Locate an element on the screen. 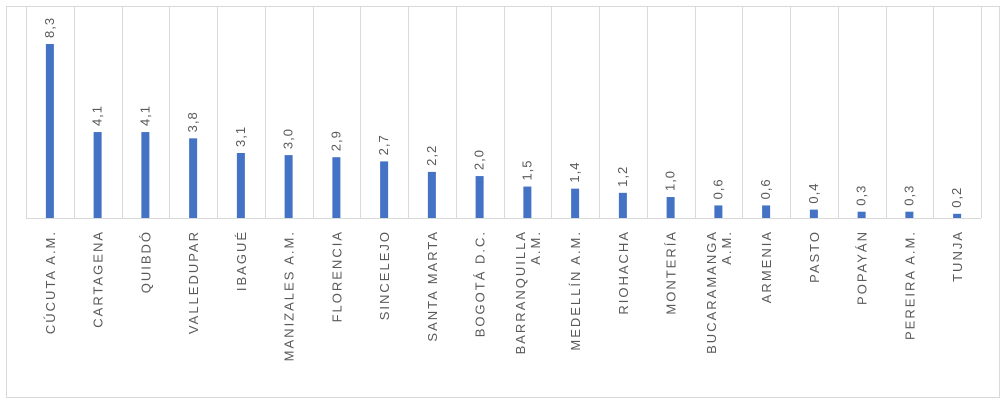 The width and height of the screenshot is (1008, 406). value-label: 2,0 is located at coordinates (479, 159).